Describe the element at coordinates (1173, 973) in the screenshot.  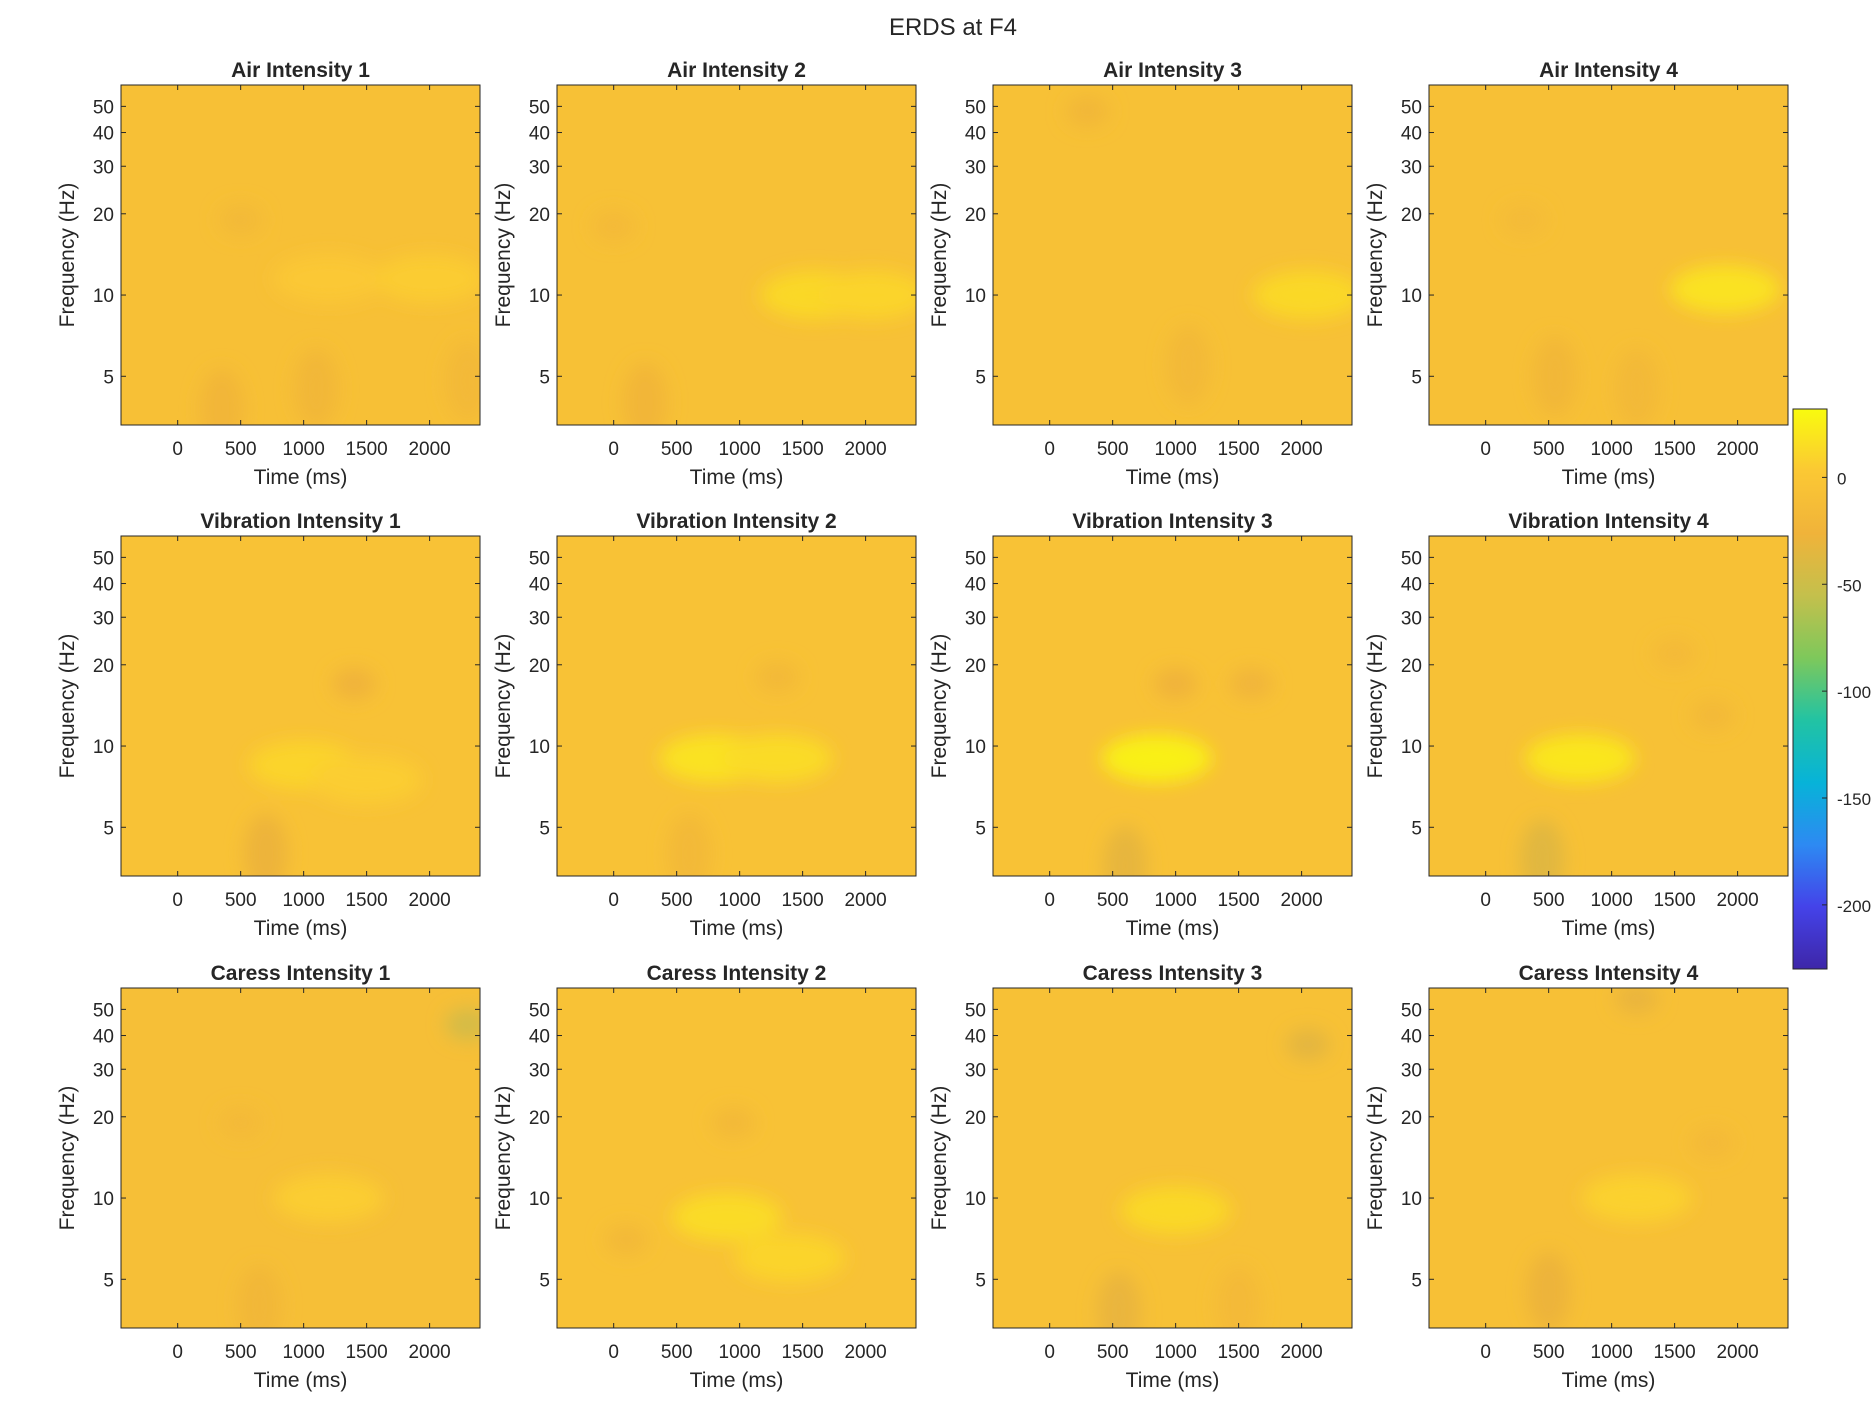
I see `panel-title: Caress Intensity 3` at that location.